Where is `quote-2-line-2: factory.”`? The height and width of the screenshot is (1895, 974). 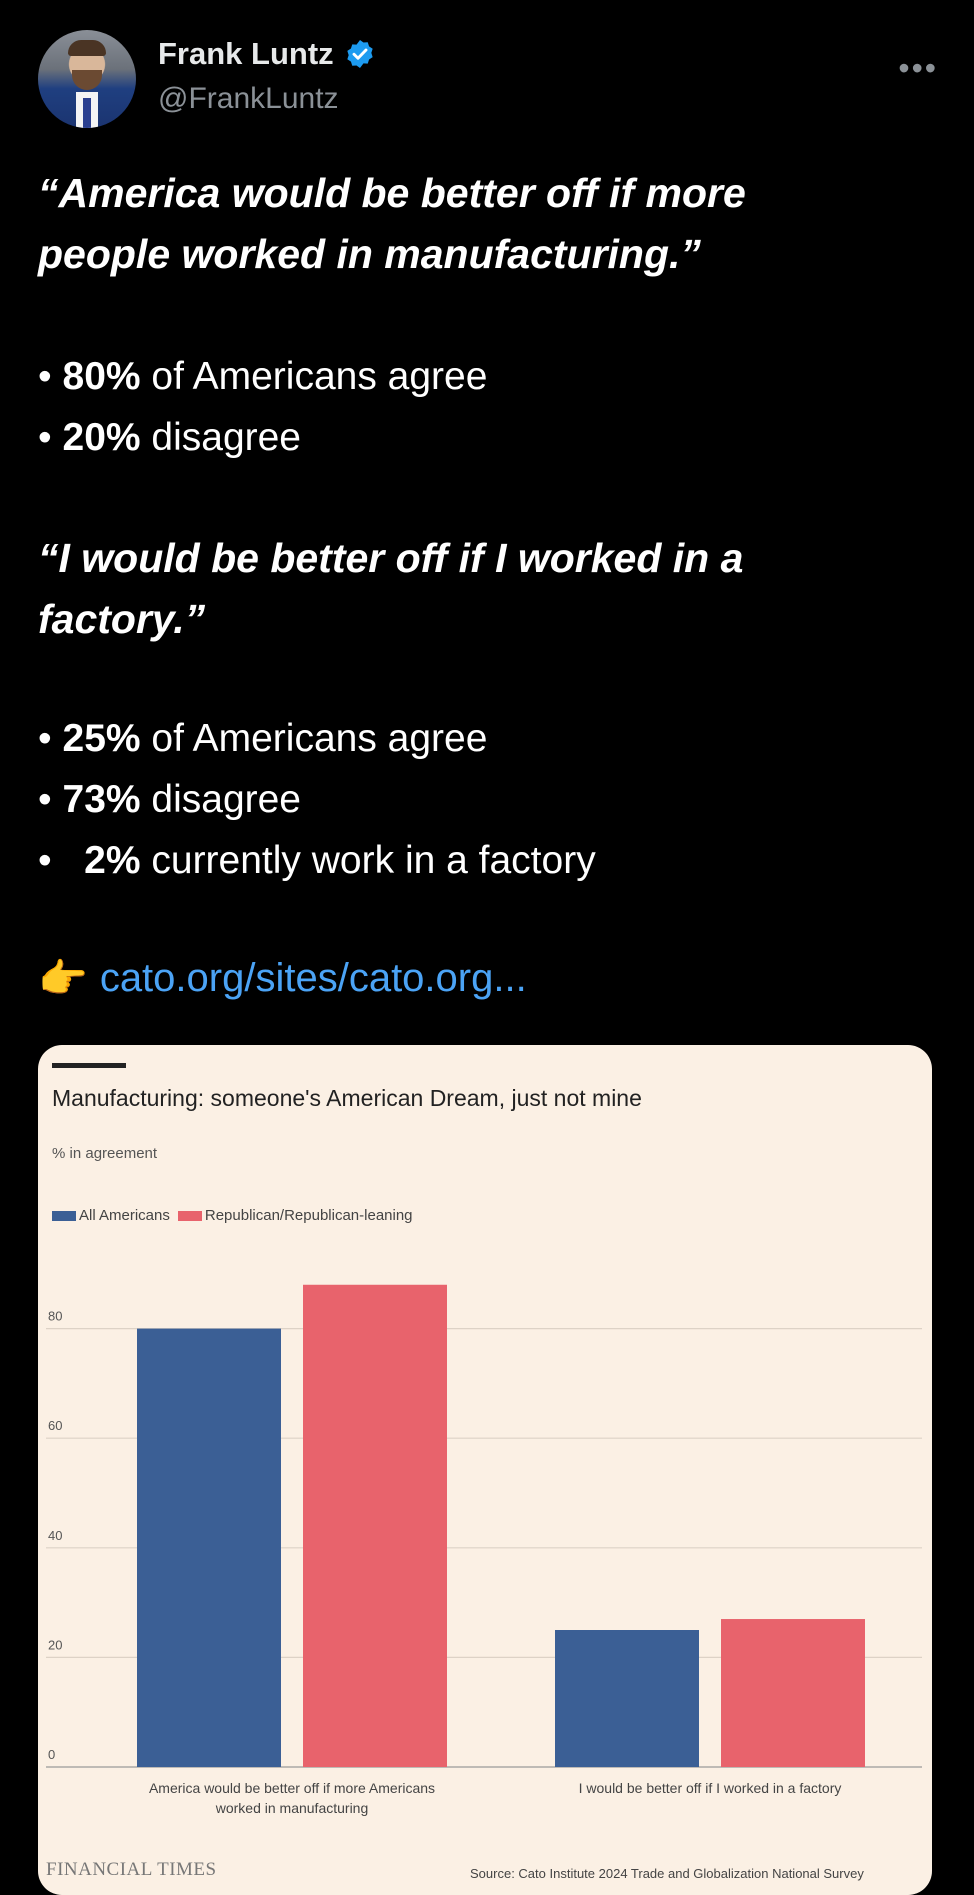 quote-2-line-2: factory.” is located at coordinates (122, 619).